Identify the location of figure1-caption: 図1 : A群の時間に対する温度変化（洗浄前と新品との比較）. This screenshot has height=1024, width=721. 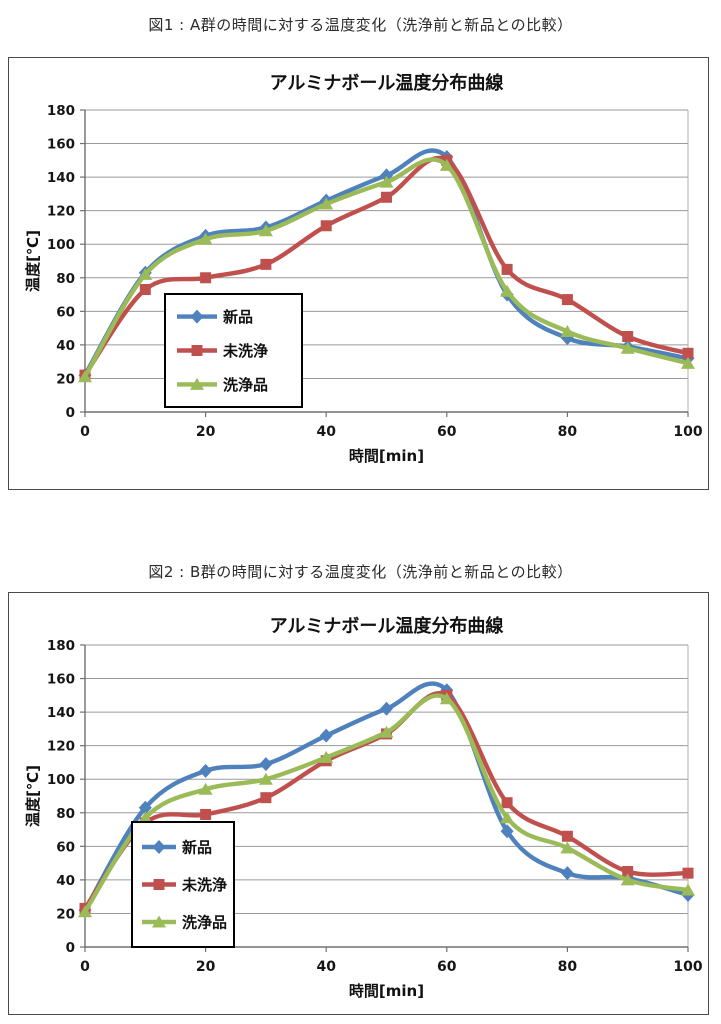
(360, 25).